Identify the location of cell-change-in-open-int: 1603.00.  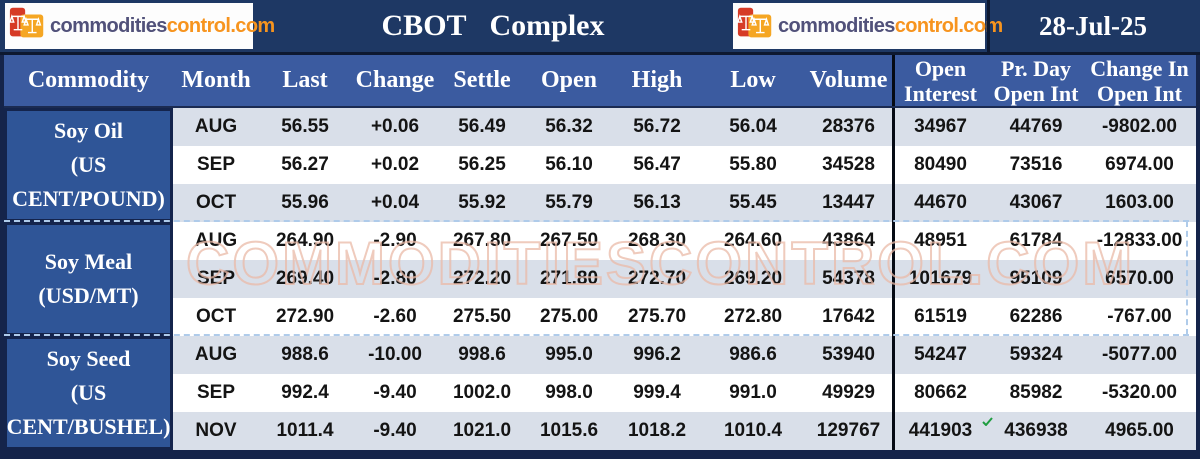
(1139, 202).